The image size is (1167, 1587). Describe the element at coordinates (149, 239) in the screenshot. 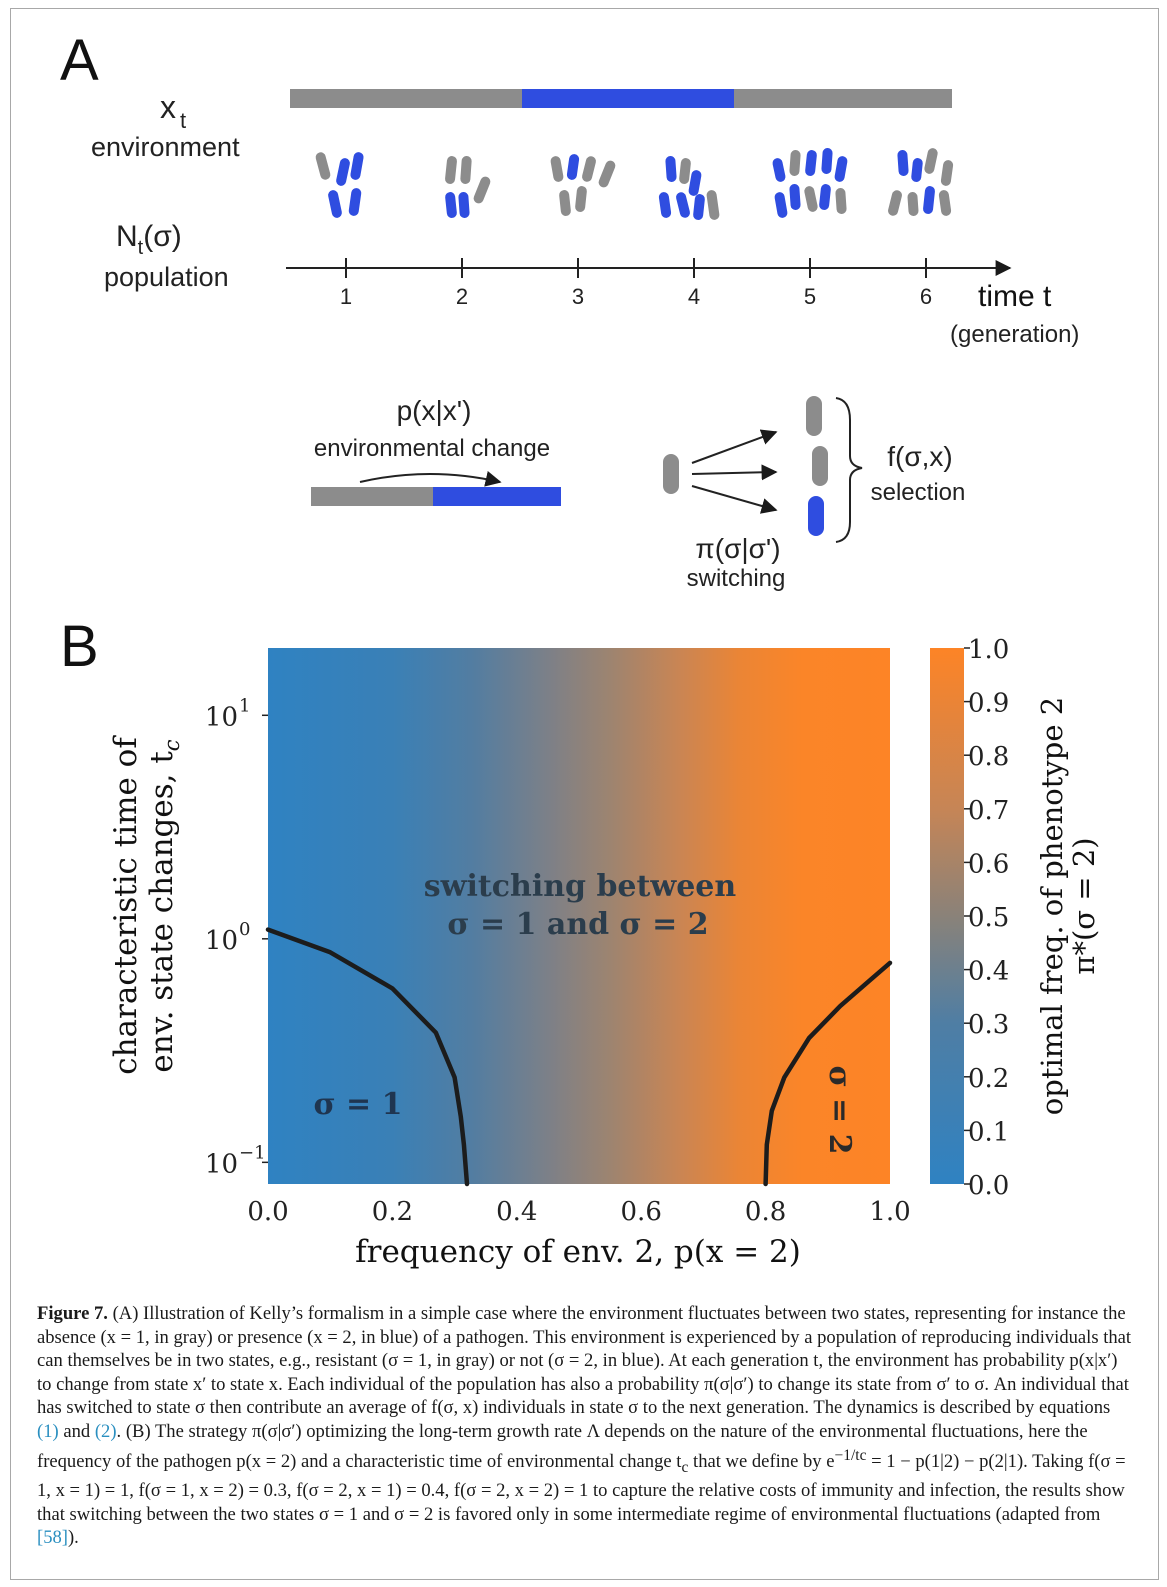

I see `n-t-label: Nt(σ)` at that location.